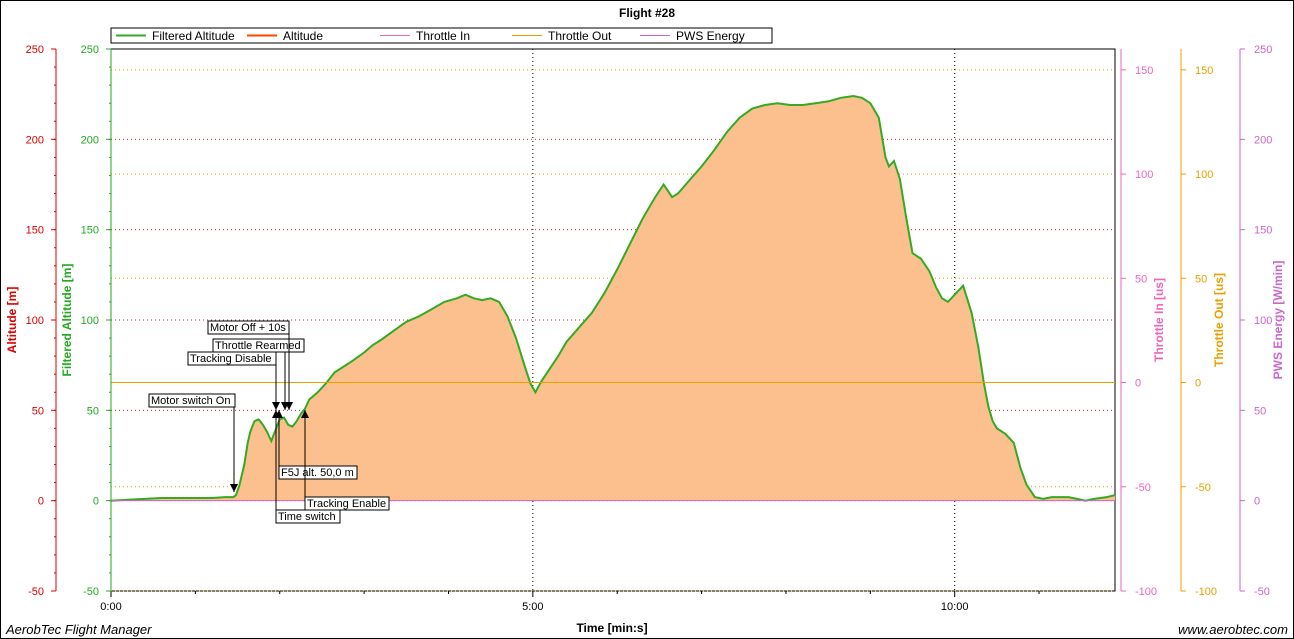  I want to click on annotation-label: Motor switch On, so click(190, 401).